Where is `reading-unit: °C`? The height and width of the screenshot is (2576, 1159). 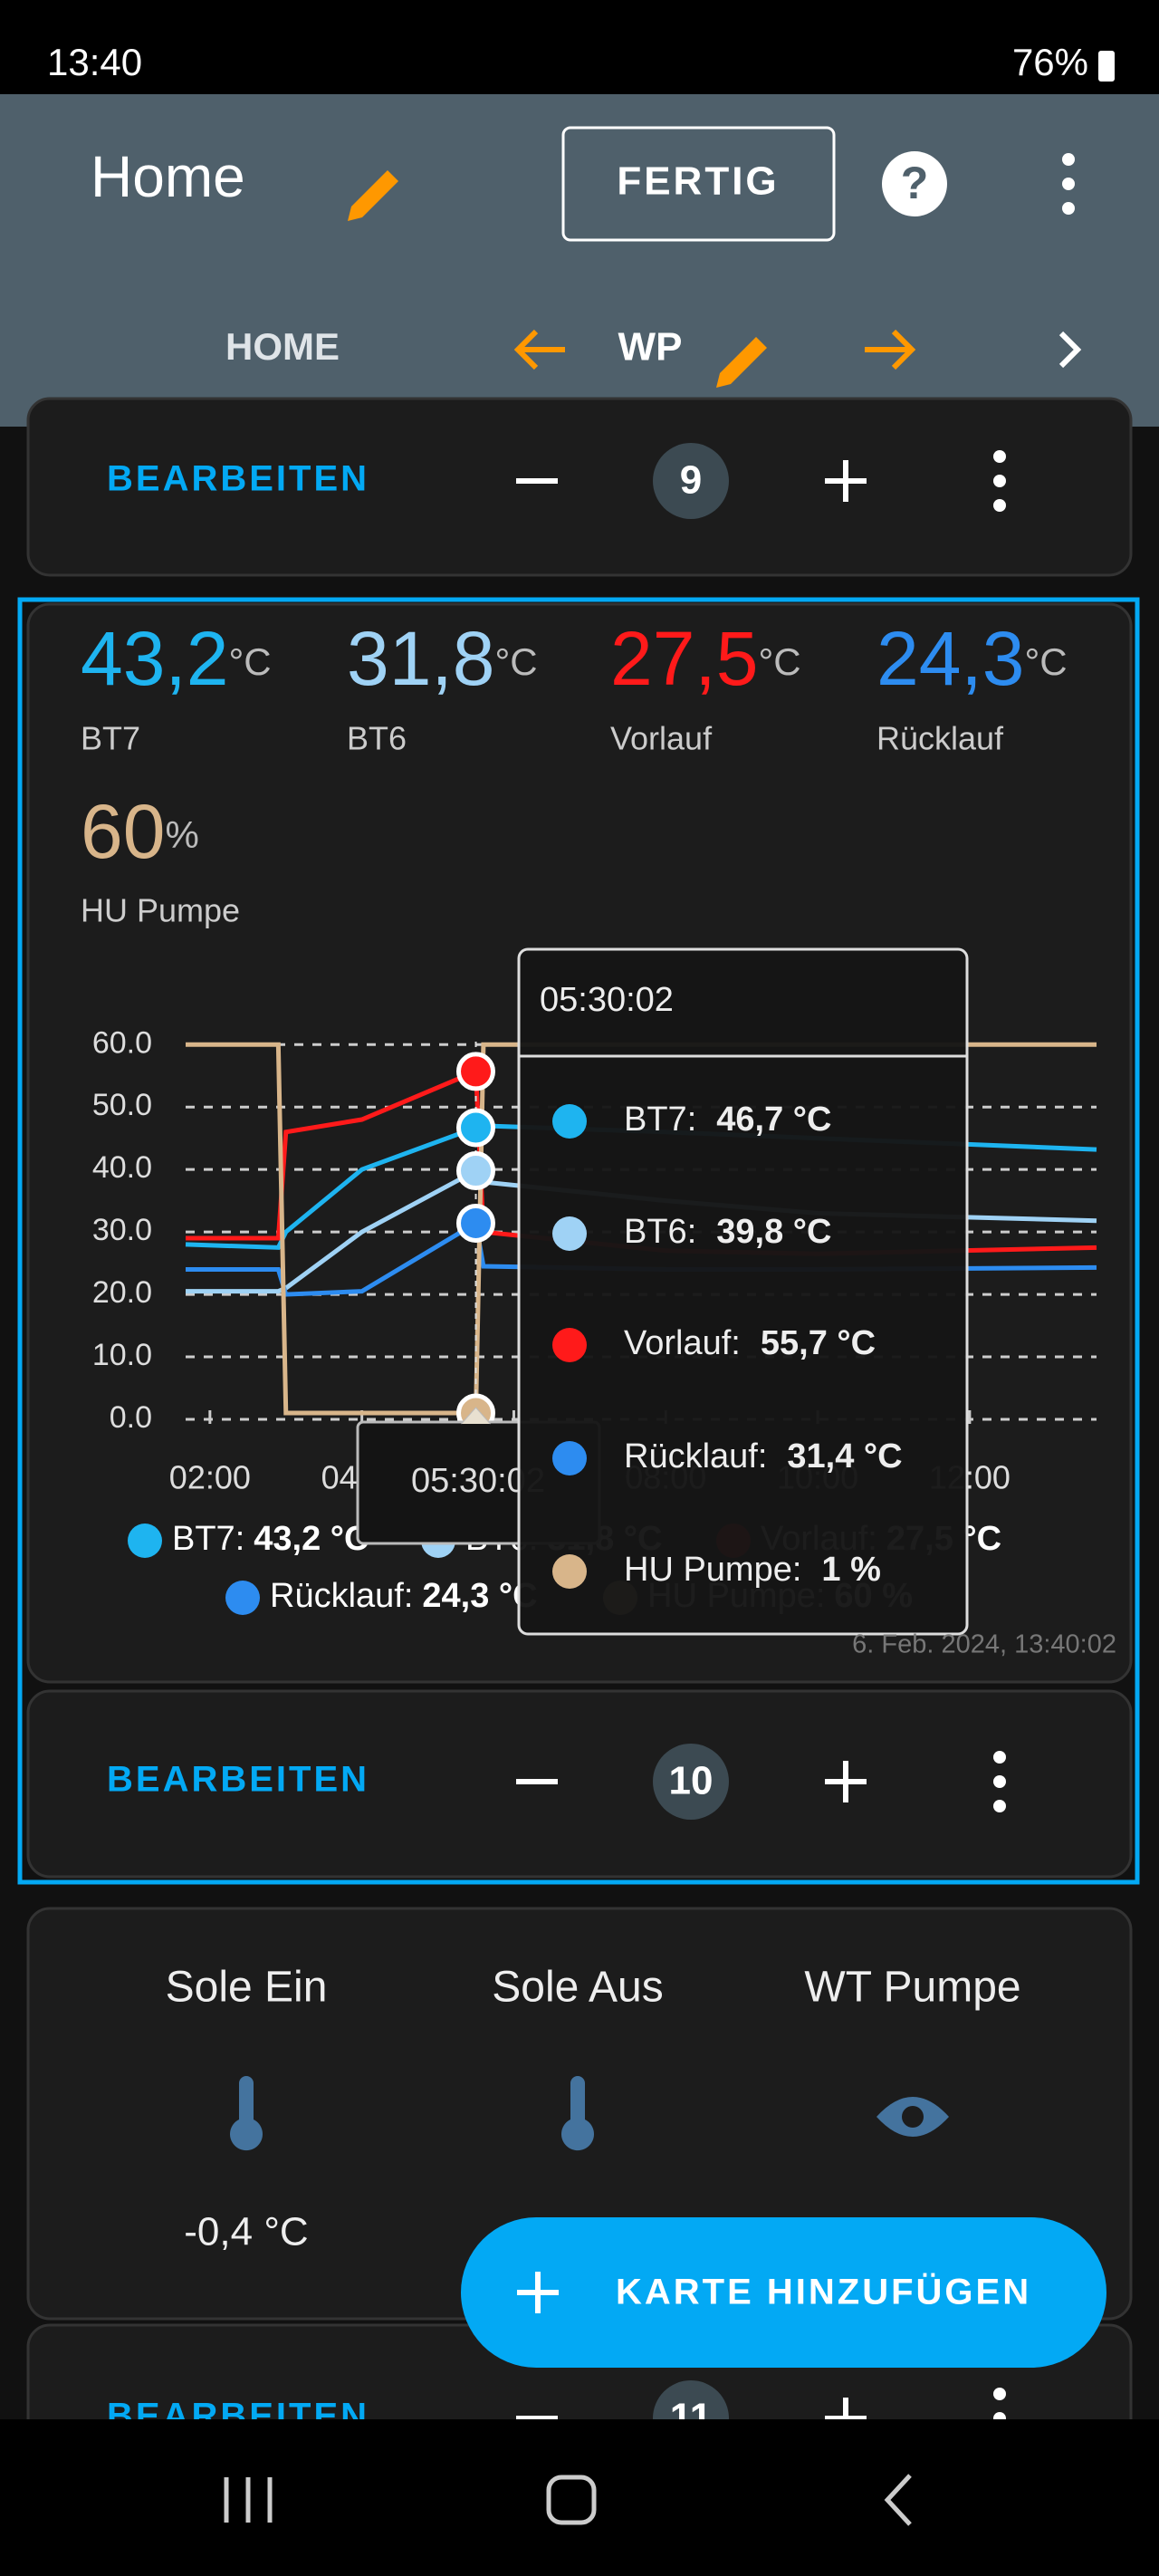 reading-unit: °C is located at coordinates (780, 661).